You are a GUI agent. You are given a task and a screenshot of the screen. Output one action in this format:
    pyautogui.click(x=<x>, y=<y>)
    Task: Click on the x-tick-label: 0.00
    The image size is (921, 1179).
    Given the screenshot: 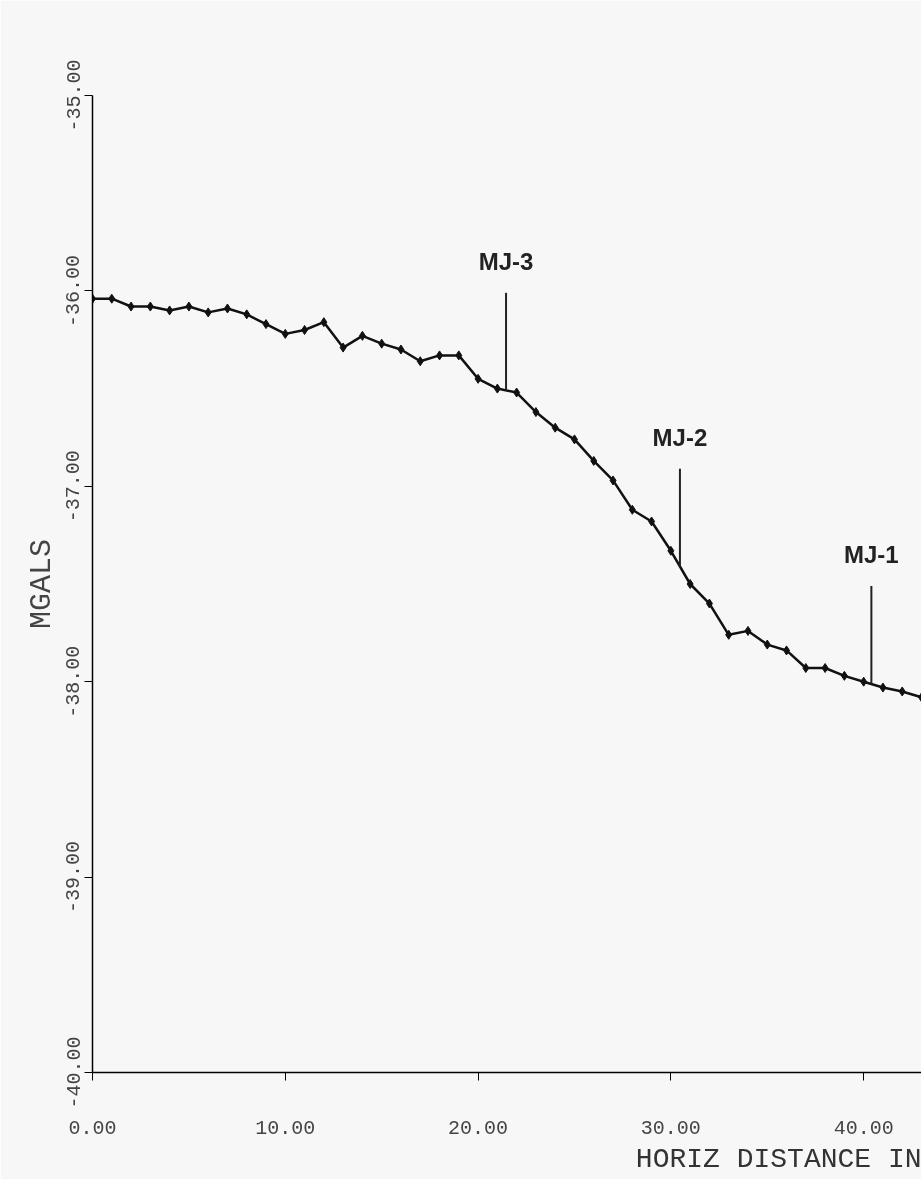 What is the action you would take?
    pyautogui.click(x=92, y=1128)
    